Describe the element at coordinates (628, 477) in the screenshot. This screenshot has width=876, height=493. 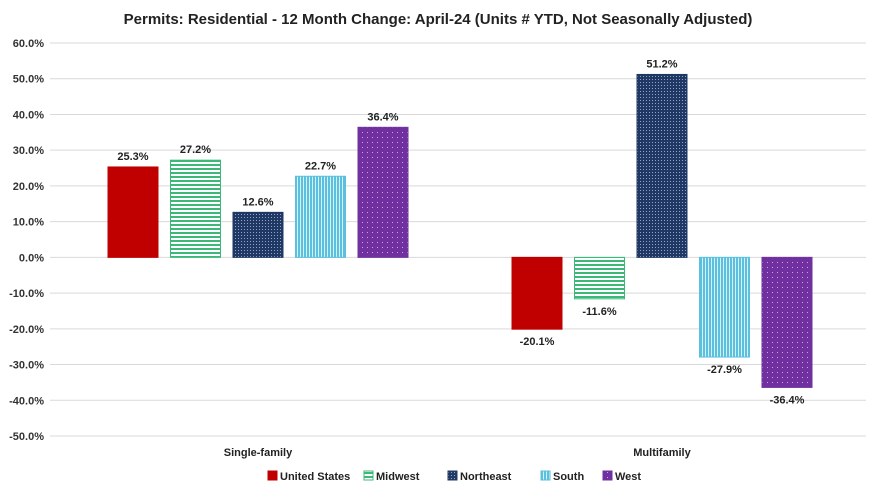
I see `legend-label: West` at that location.